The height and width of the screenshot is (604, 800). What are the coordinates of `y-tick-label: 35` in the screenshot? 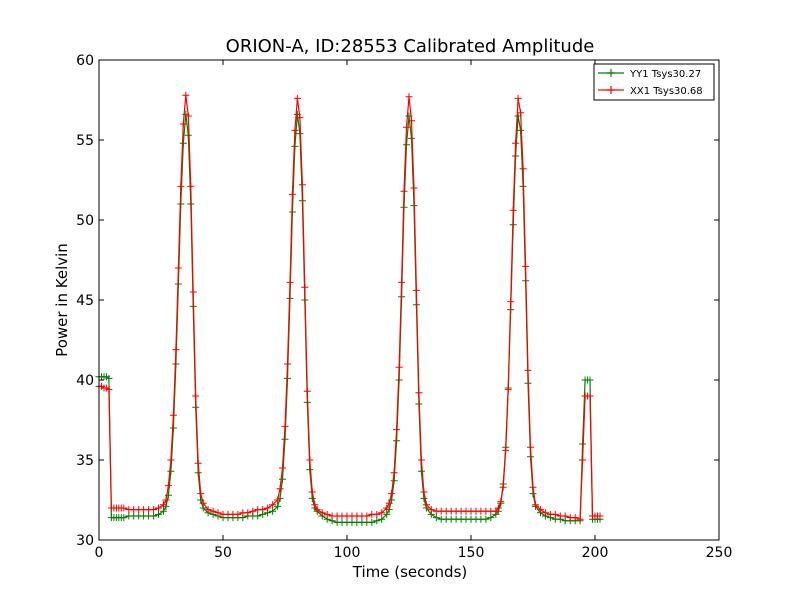 It's located at (85, 461).